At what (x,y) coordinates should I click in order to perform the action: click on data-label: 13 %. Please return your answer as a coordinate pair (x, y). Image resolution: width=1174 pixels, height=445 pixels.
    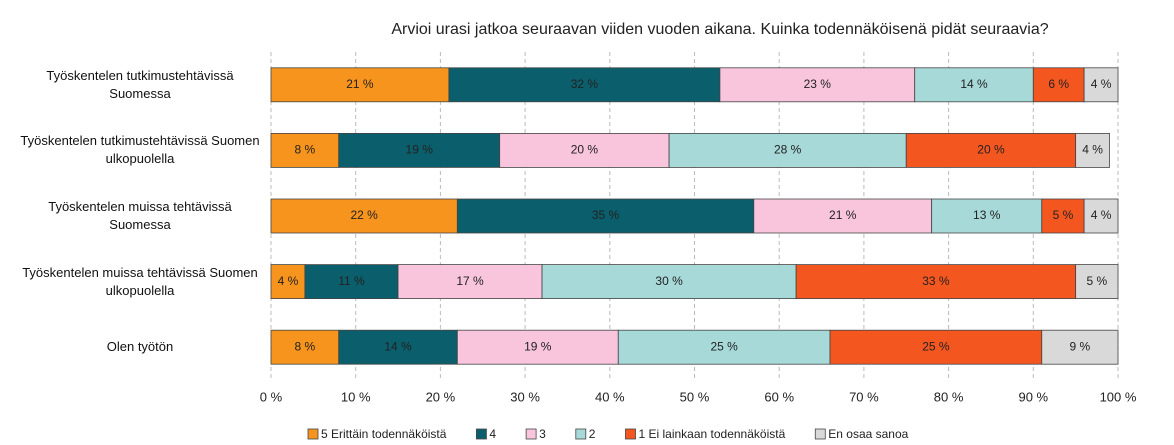
    Looking at the image, I should click on (987, 215).